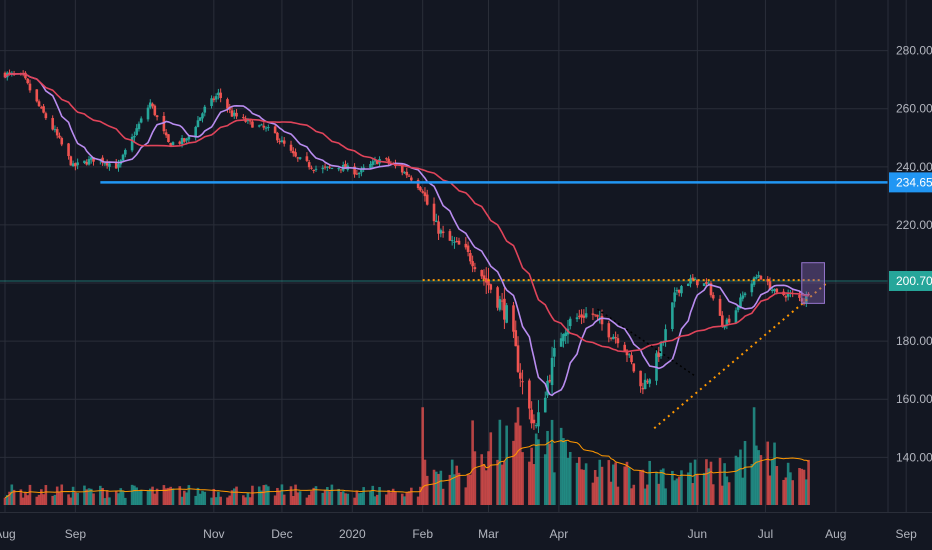  I want to click on time-tick-label: Dec, so click(281, 534).